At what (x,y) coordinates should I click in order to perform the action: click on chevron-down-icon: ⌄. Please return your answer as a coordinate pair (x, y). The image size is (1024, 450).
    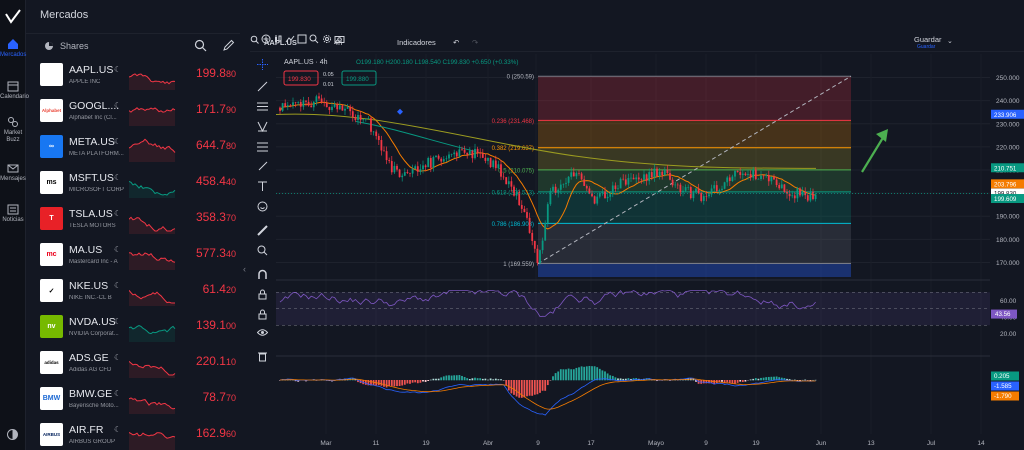
    Looking at the image, I should click on (950, 41).